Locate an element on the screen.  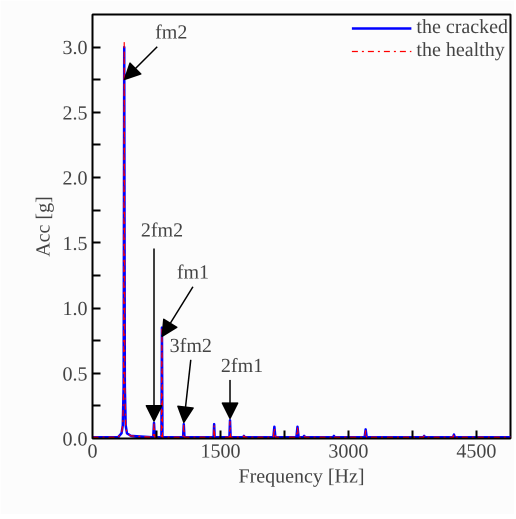
y-tick-label: 3.0 is located at coordinates (75, 48).